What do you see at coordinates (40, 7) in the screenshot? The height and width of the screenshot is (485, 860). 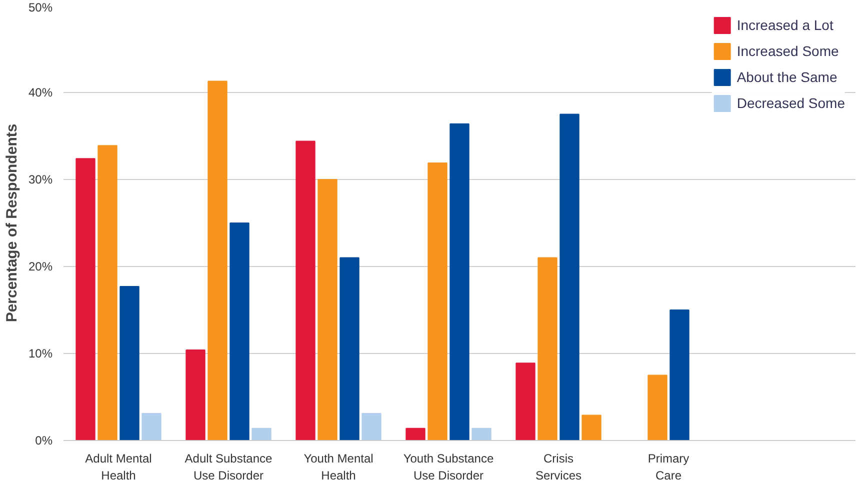 I see `y-tick-label: 50%` at bounding box center [40, 7].